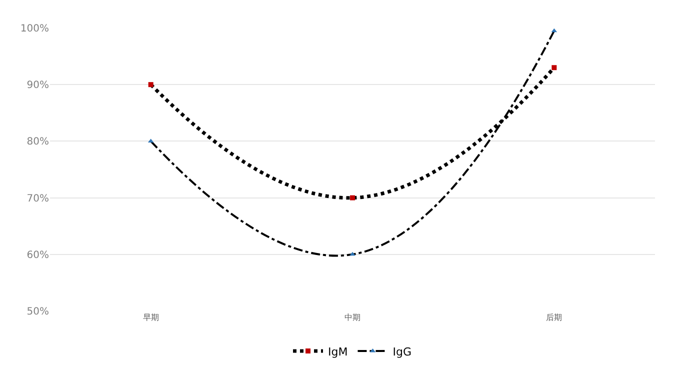 This screenshot has width=680, height=377. What do you see at coordinates (37, 198) in the screenshot?
I see `y-tick-label: 70%` at bounding box center [37, 198].